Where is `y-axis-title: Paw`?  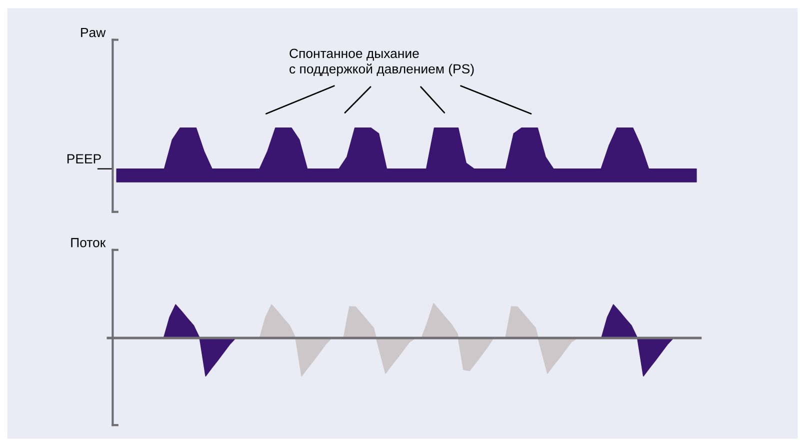
y-axis-title: Paw is located at coordinates (93, 33).